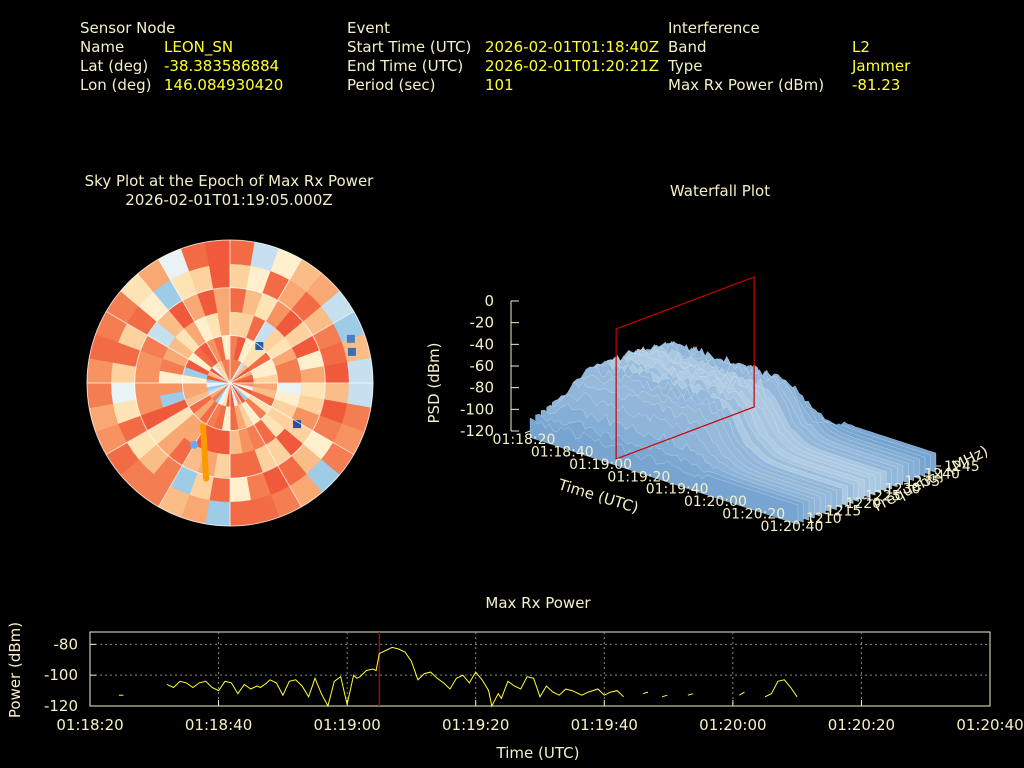  What do you see at coordinates (677, 490) in the screenshot?
I see `waterfall-time-tick-label: 01:19:40` at bounding box center [677, 490].